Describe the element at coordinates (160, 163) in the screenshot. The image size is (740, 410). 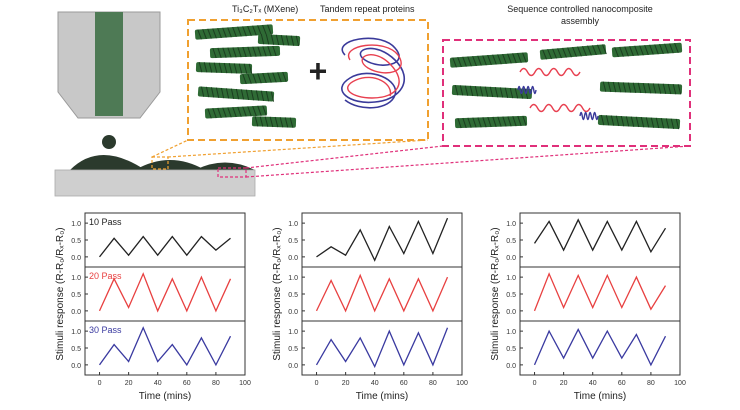
I see `zoom-box-orange` at that location.